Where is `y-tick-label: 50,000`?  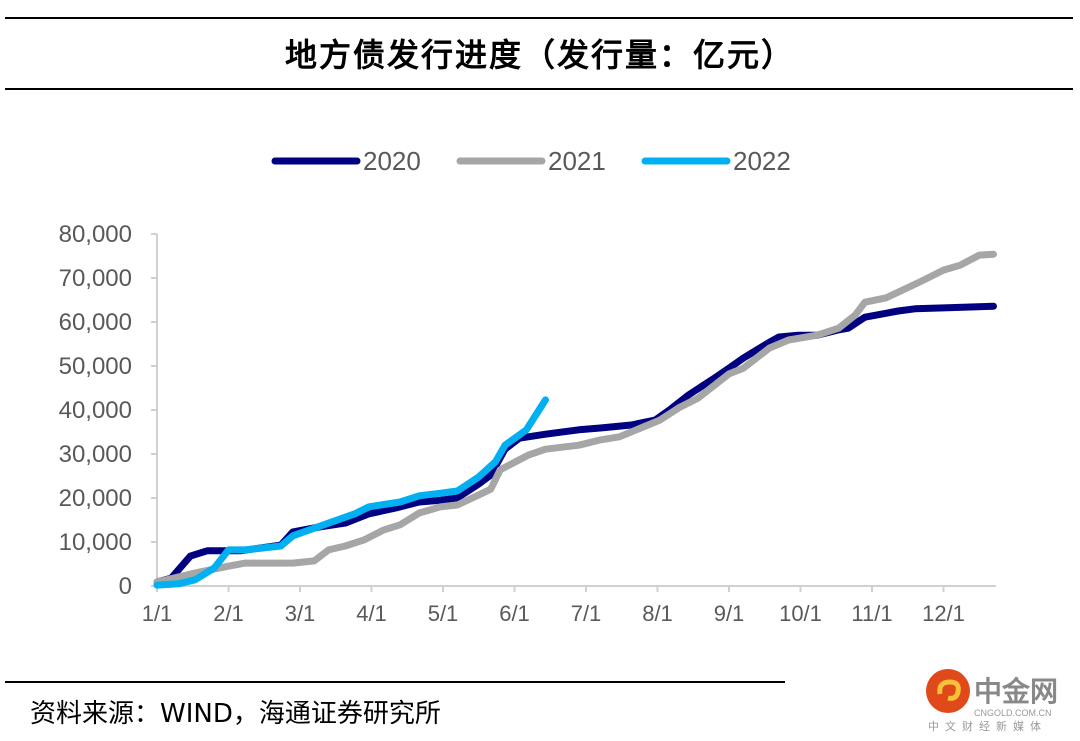 y-tick-label: 50,000 is located at coordinates (95, 366).